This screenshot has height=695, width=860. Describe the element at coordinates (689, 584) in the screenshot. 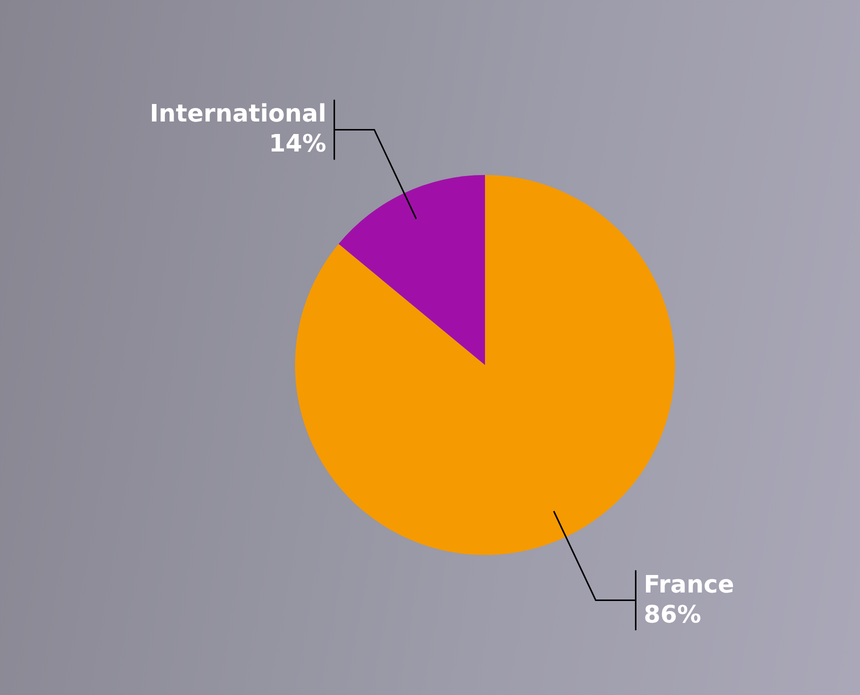

I see `slice-label: France` at that location.